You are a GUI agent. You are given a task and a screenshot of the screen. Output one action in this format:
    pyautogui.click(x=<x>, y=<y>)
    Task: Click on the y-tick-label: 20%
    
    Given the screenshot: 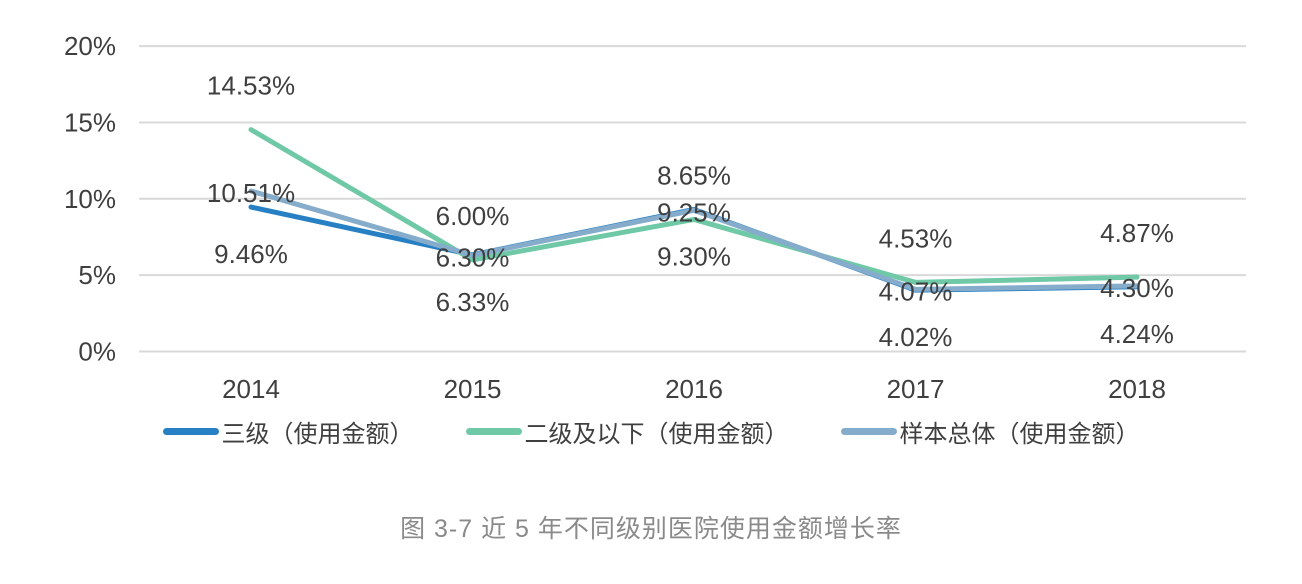 What is the action you would take?
    pyautogui.click(x=90, y=46)
    